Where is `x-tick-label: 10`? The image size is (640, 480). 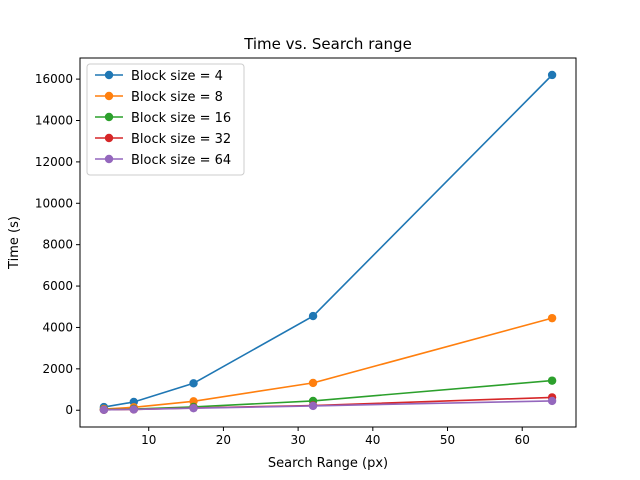 x-tick-label: 10 is located at coordinates (148, 440).